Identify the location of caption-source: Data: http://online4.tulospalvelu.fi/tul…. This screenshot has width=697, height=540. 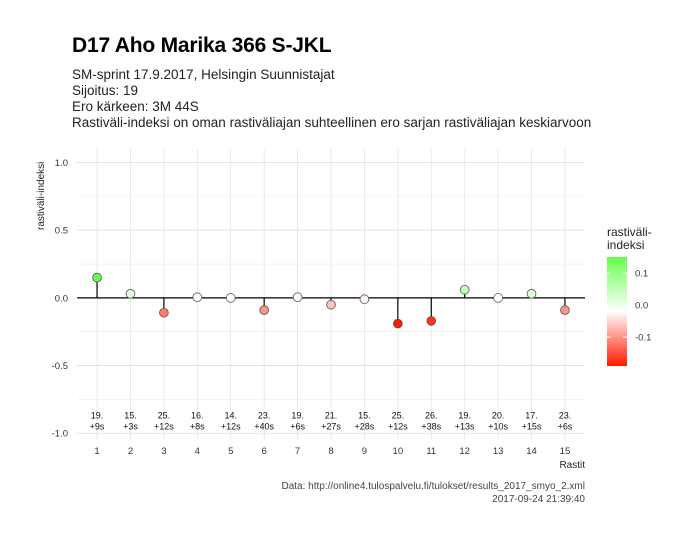
(433, 486).